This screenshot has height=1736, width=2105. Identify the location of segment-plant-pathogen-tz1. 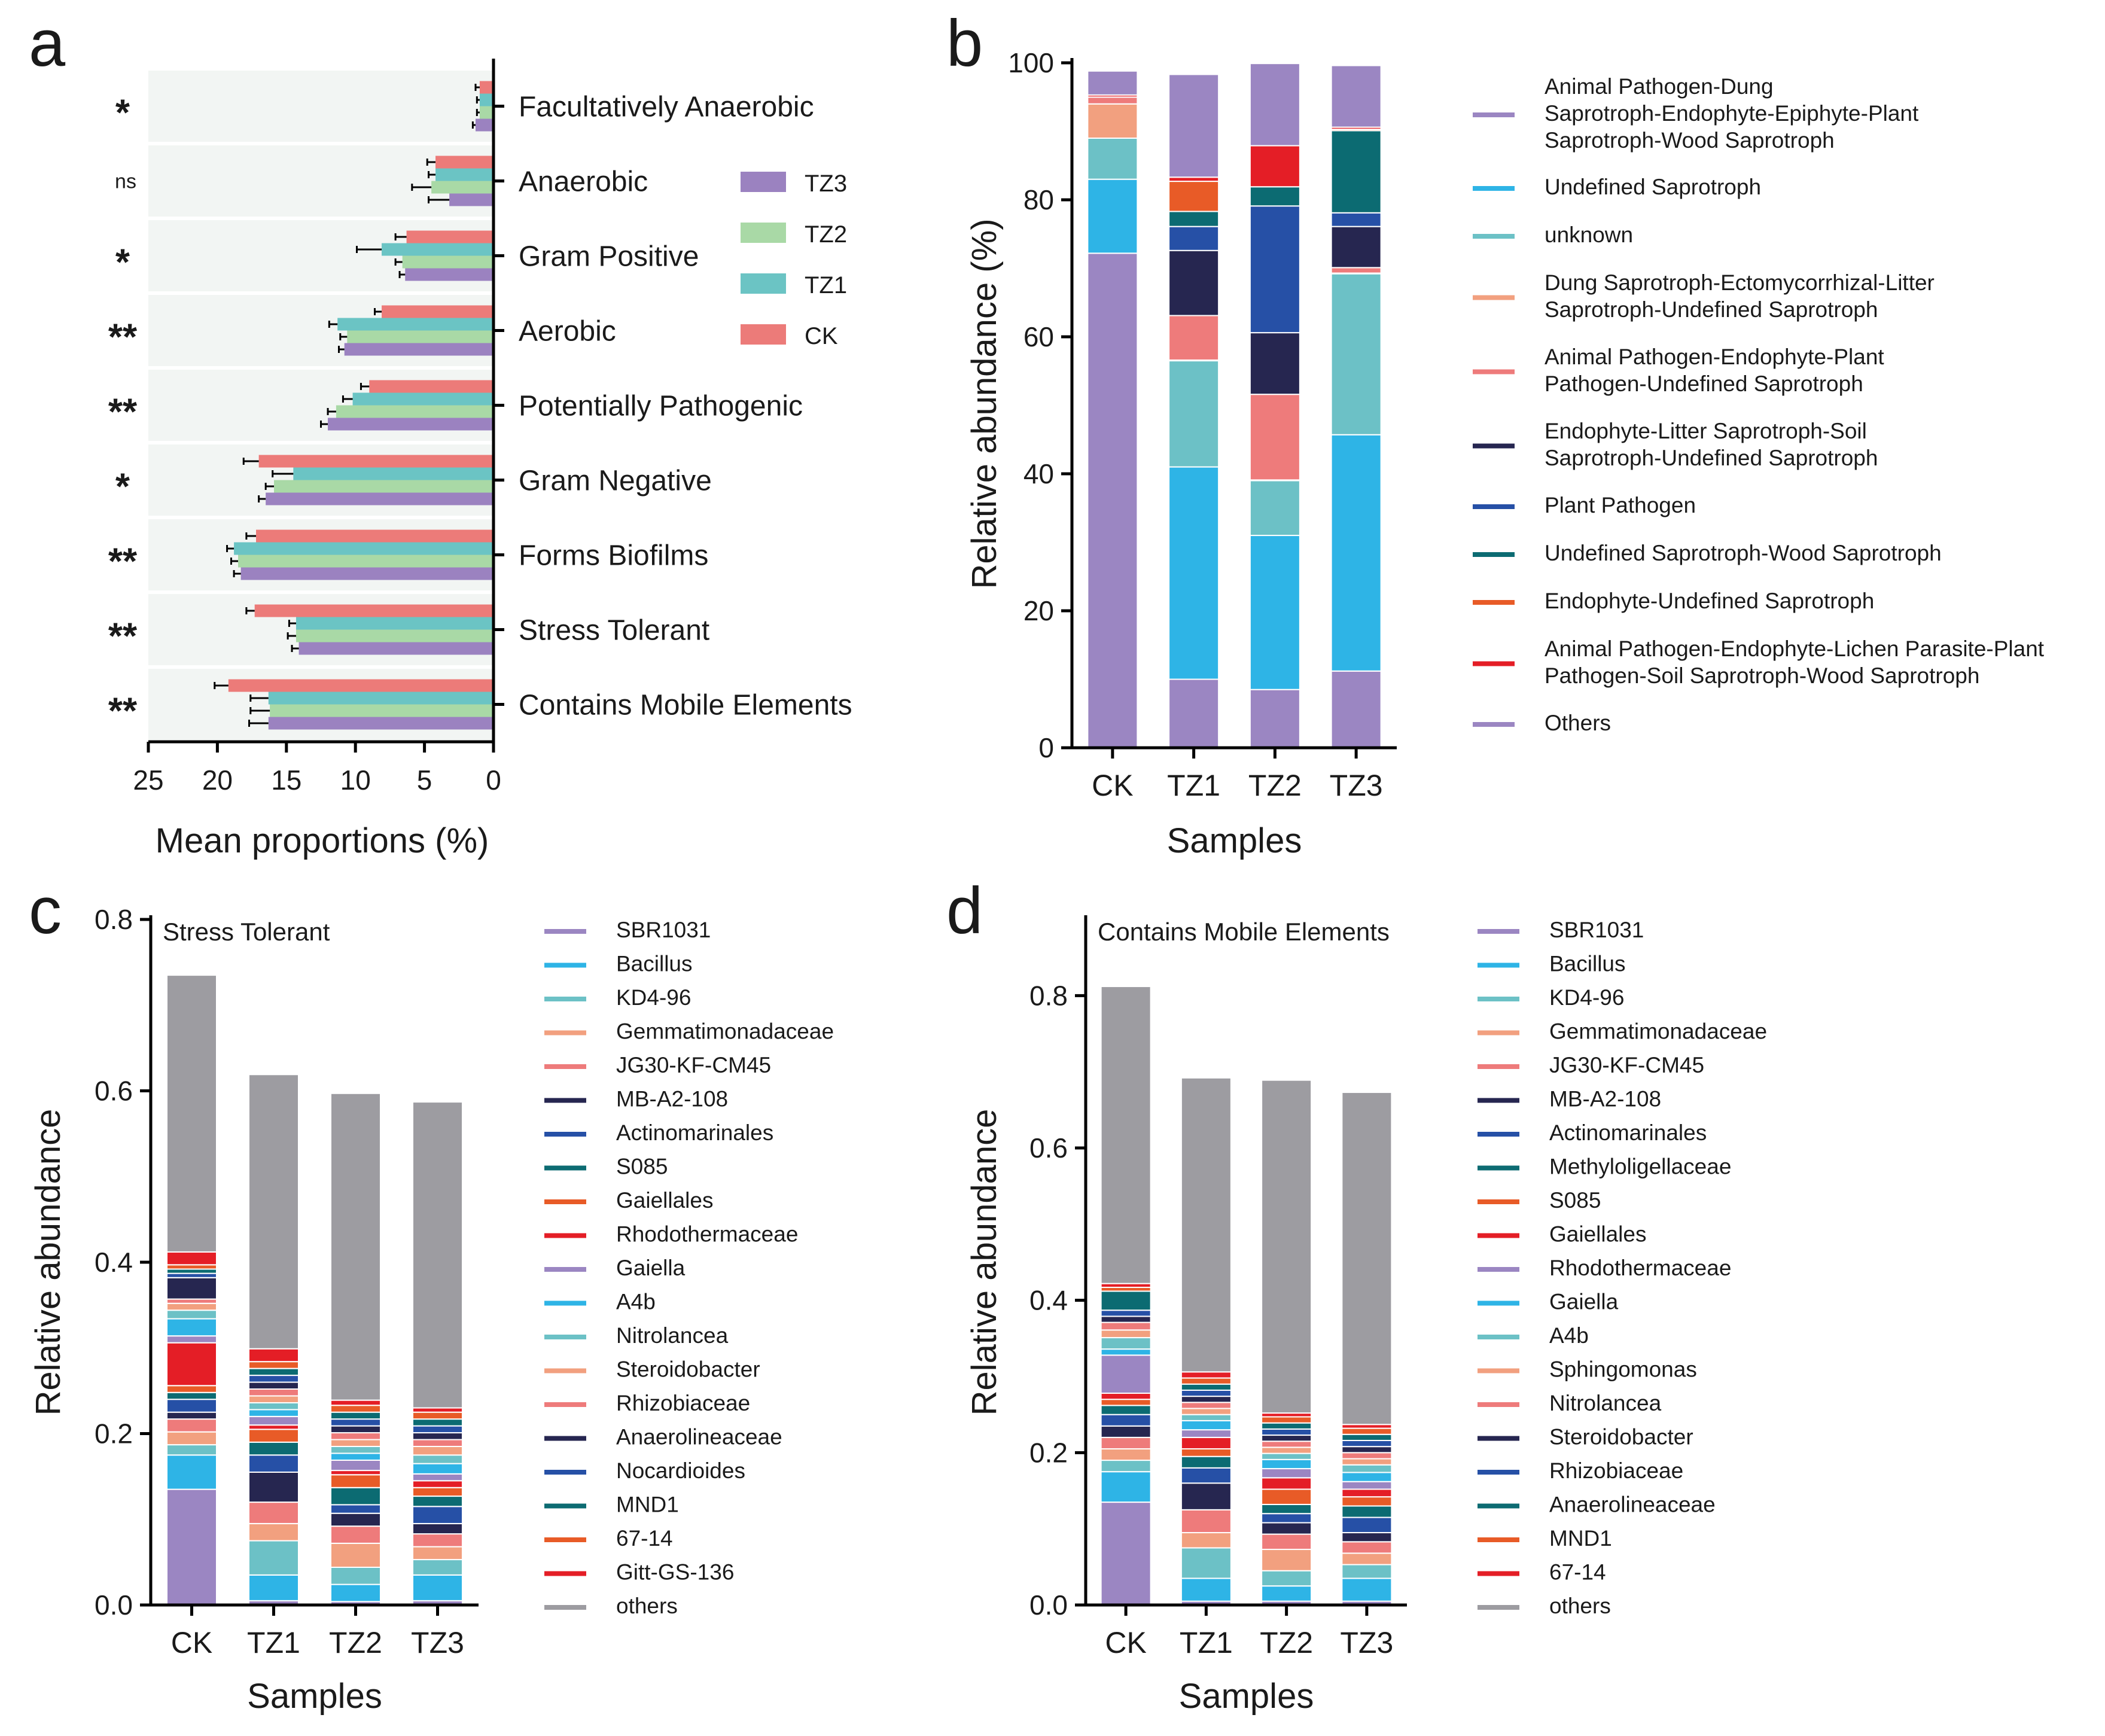
(1194, 239).